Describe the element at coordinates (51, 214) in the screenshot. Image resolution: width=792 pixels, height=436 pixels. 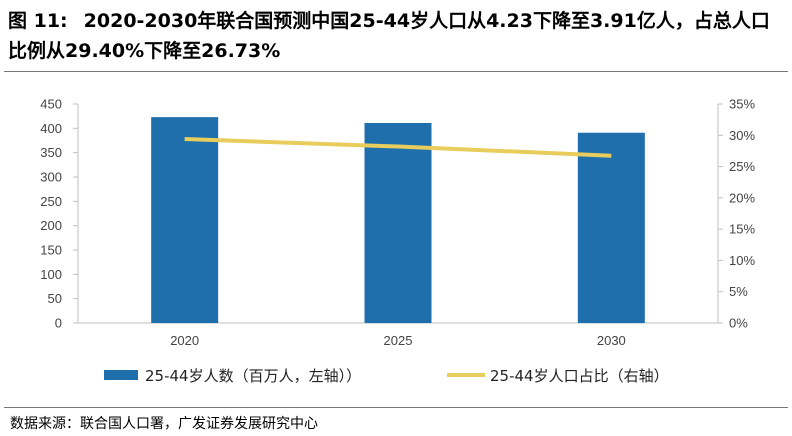
I see `left-axis-labels: 0 50 100 150 200 250 300 350 400 450` at that location.